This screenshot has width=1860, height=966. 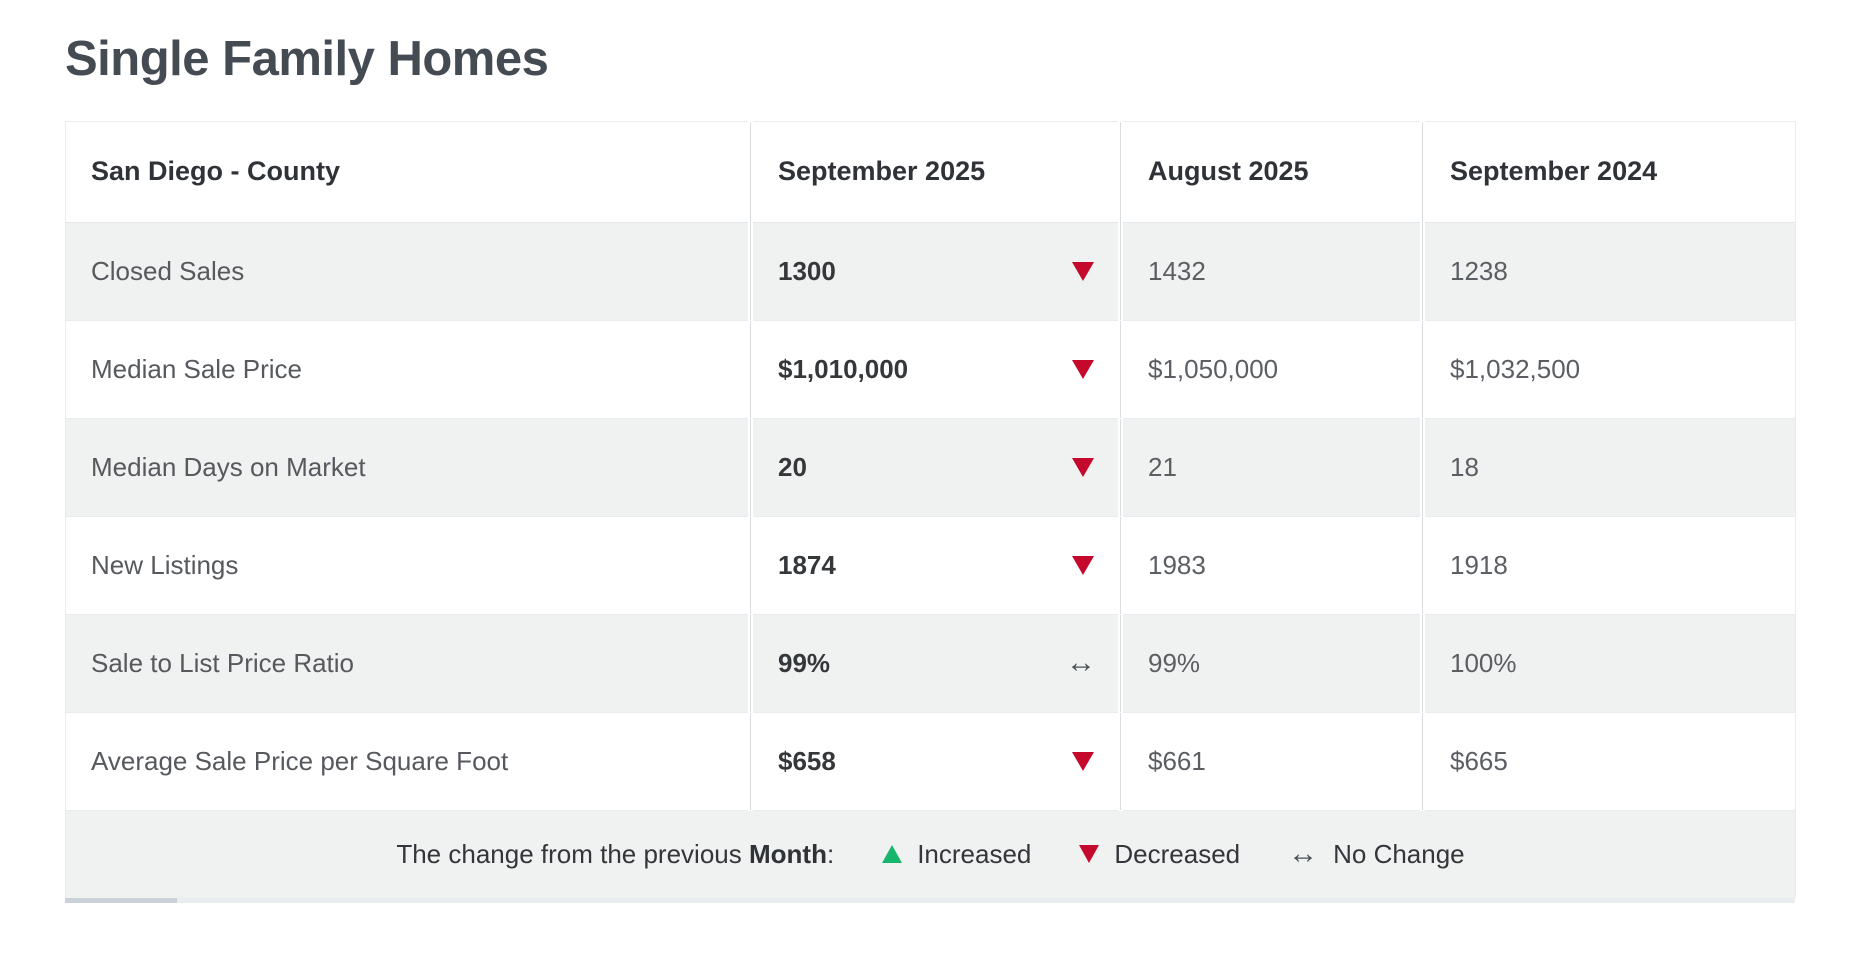 I want to click on legend-sentence: The change from the previous Month:, so click(x=615, y=854).